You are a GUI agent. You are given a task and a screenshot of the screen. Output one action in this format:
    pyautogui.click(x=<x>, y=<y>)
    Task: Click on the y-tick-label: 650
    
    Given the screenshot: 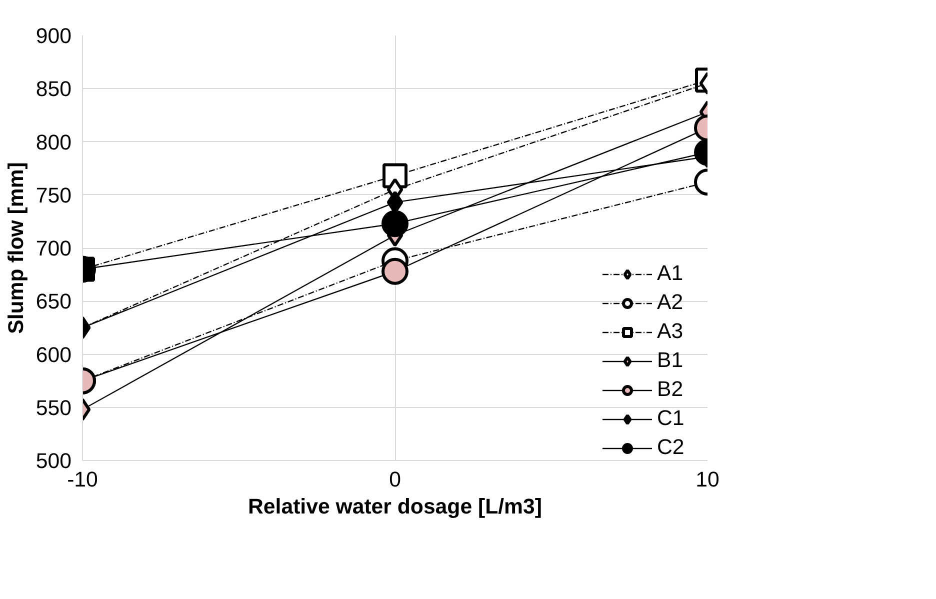 What is the action you would take?
    pyautogui.click(x=54, y=302)
    